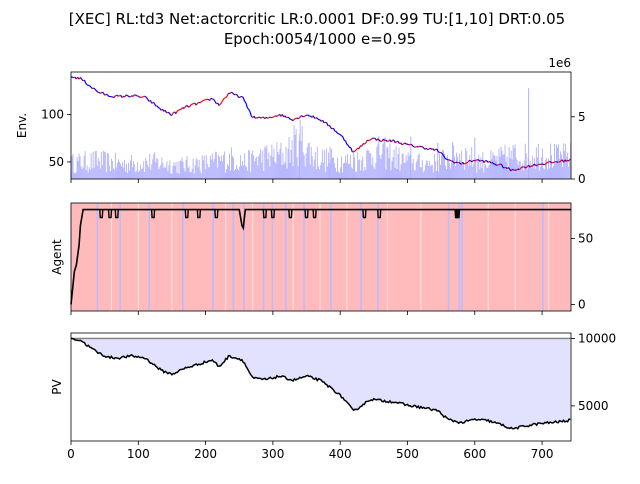 The width and height of the screenshot is (640, 484). I want to click on x-tick-label: 500, so click(407, 454).